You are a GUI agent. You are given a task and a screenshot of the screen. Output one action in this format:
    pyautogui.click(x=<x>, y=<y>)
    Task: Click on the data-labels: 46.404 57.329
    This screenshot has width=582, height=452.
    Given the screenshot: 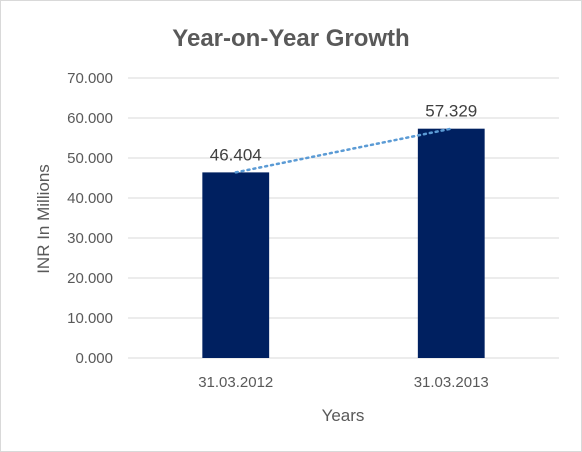 What is the action you would take?
    pyautogui.click(x=344, y=133)
    